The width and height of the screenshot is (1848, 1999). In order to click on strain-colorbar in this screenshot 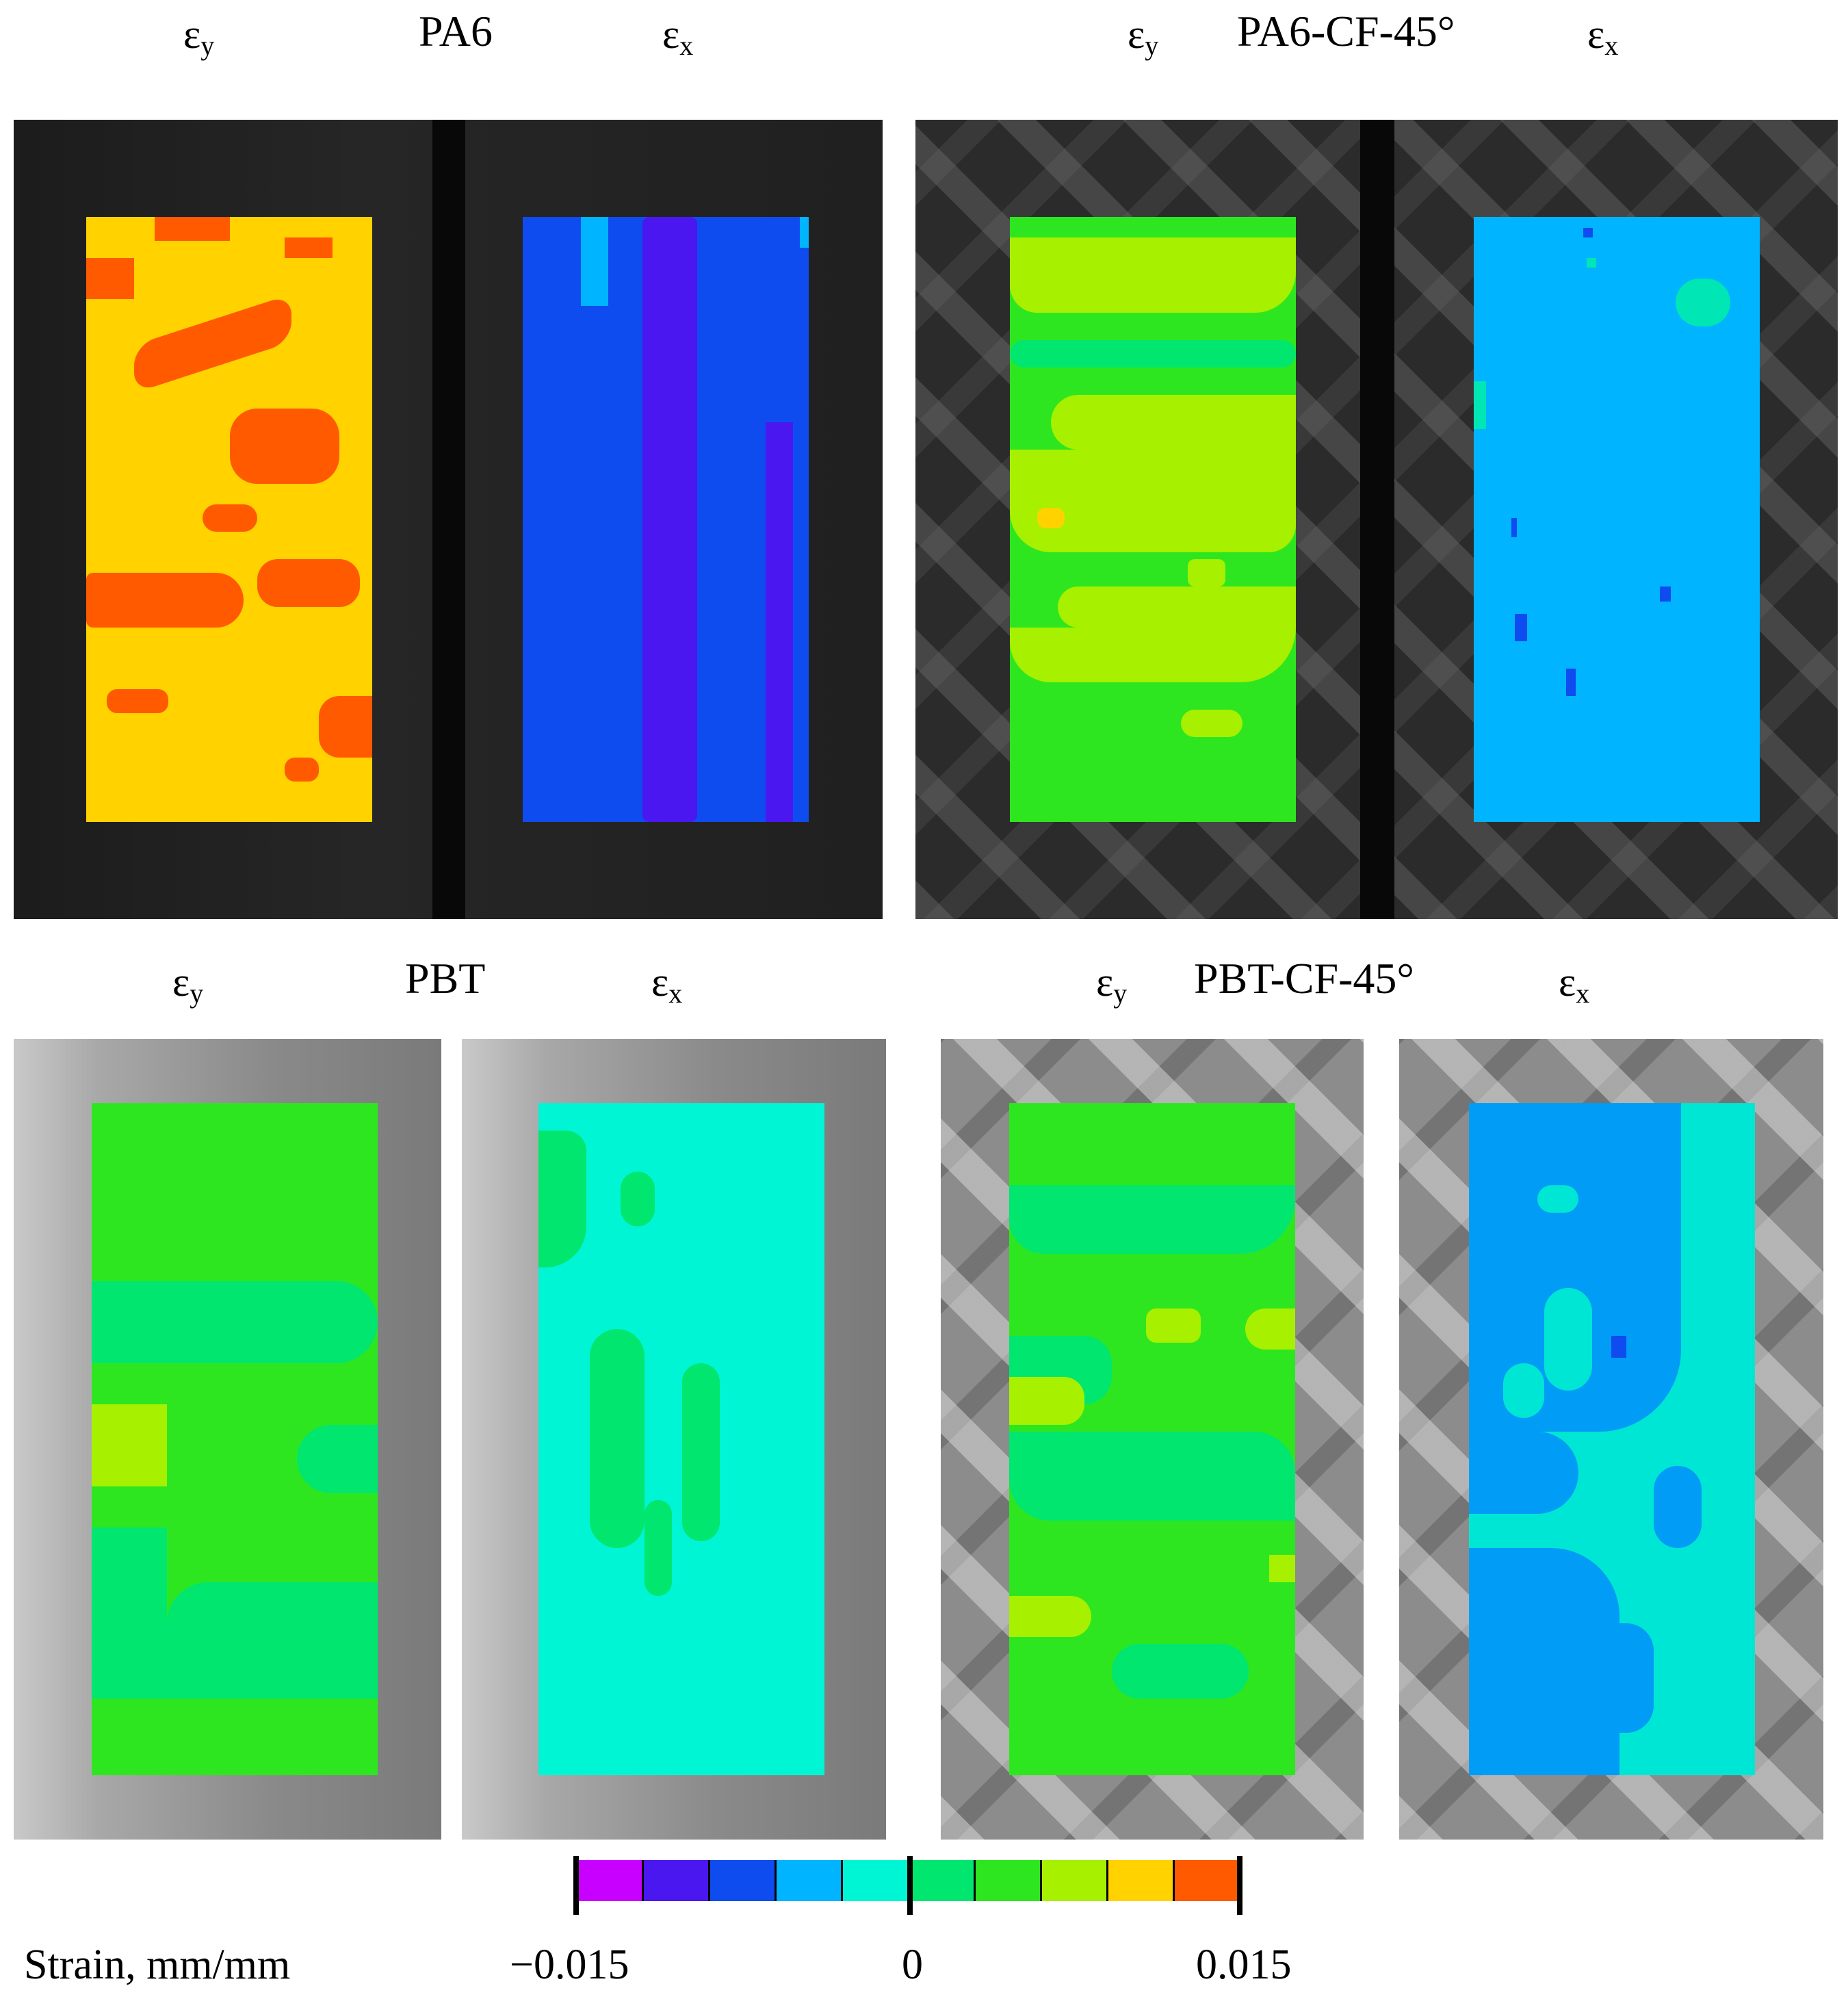, I will do `click(907, 1886)`.